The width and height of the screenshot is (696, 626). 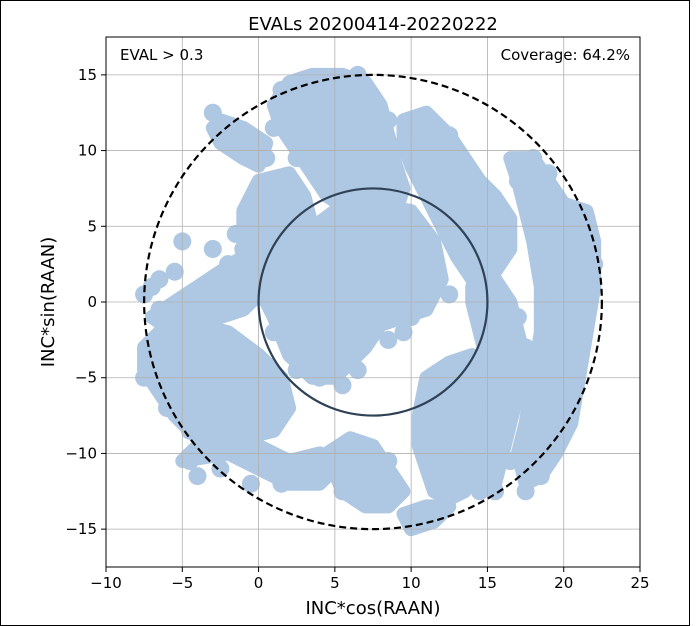 I want to click on coverage-region-upper-left-arm, so click(x=239, y=143).